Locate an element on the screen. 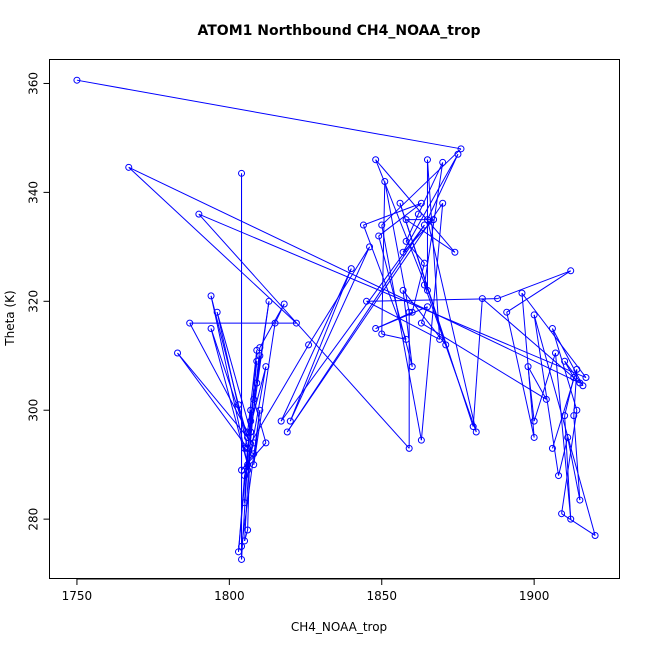 Image resolution: width=650 pixels, height=650 pixels. y-axis-label: Theta (K) is located at coordinates (10, 318).